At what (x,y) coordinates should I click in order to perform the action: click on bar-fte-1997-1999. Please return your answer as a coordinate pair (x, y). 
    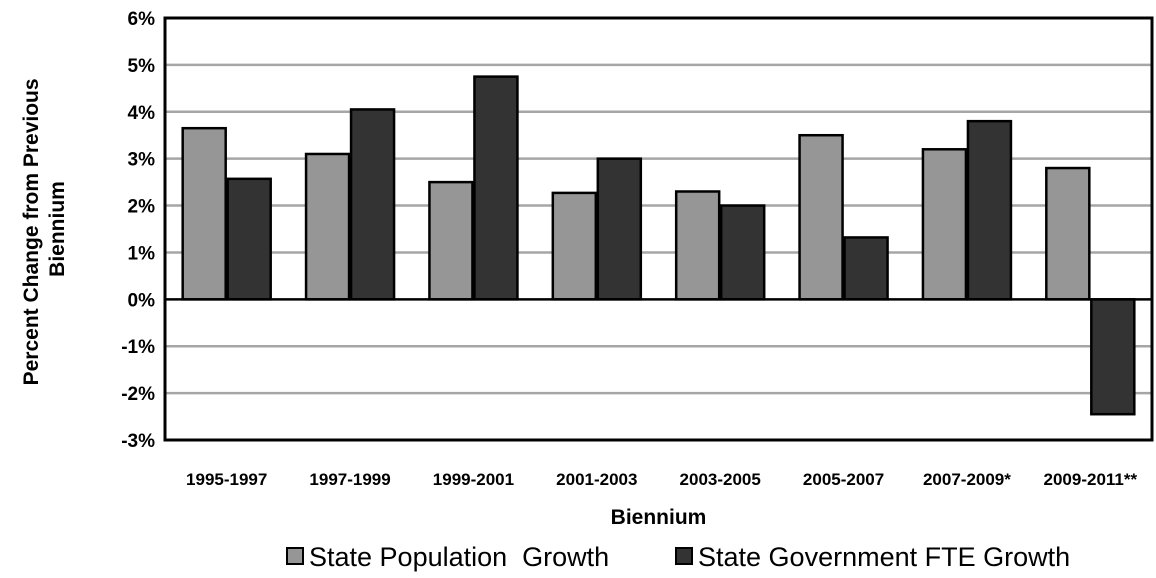
    Looking at the image, I should click on (372, 204).